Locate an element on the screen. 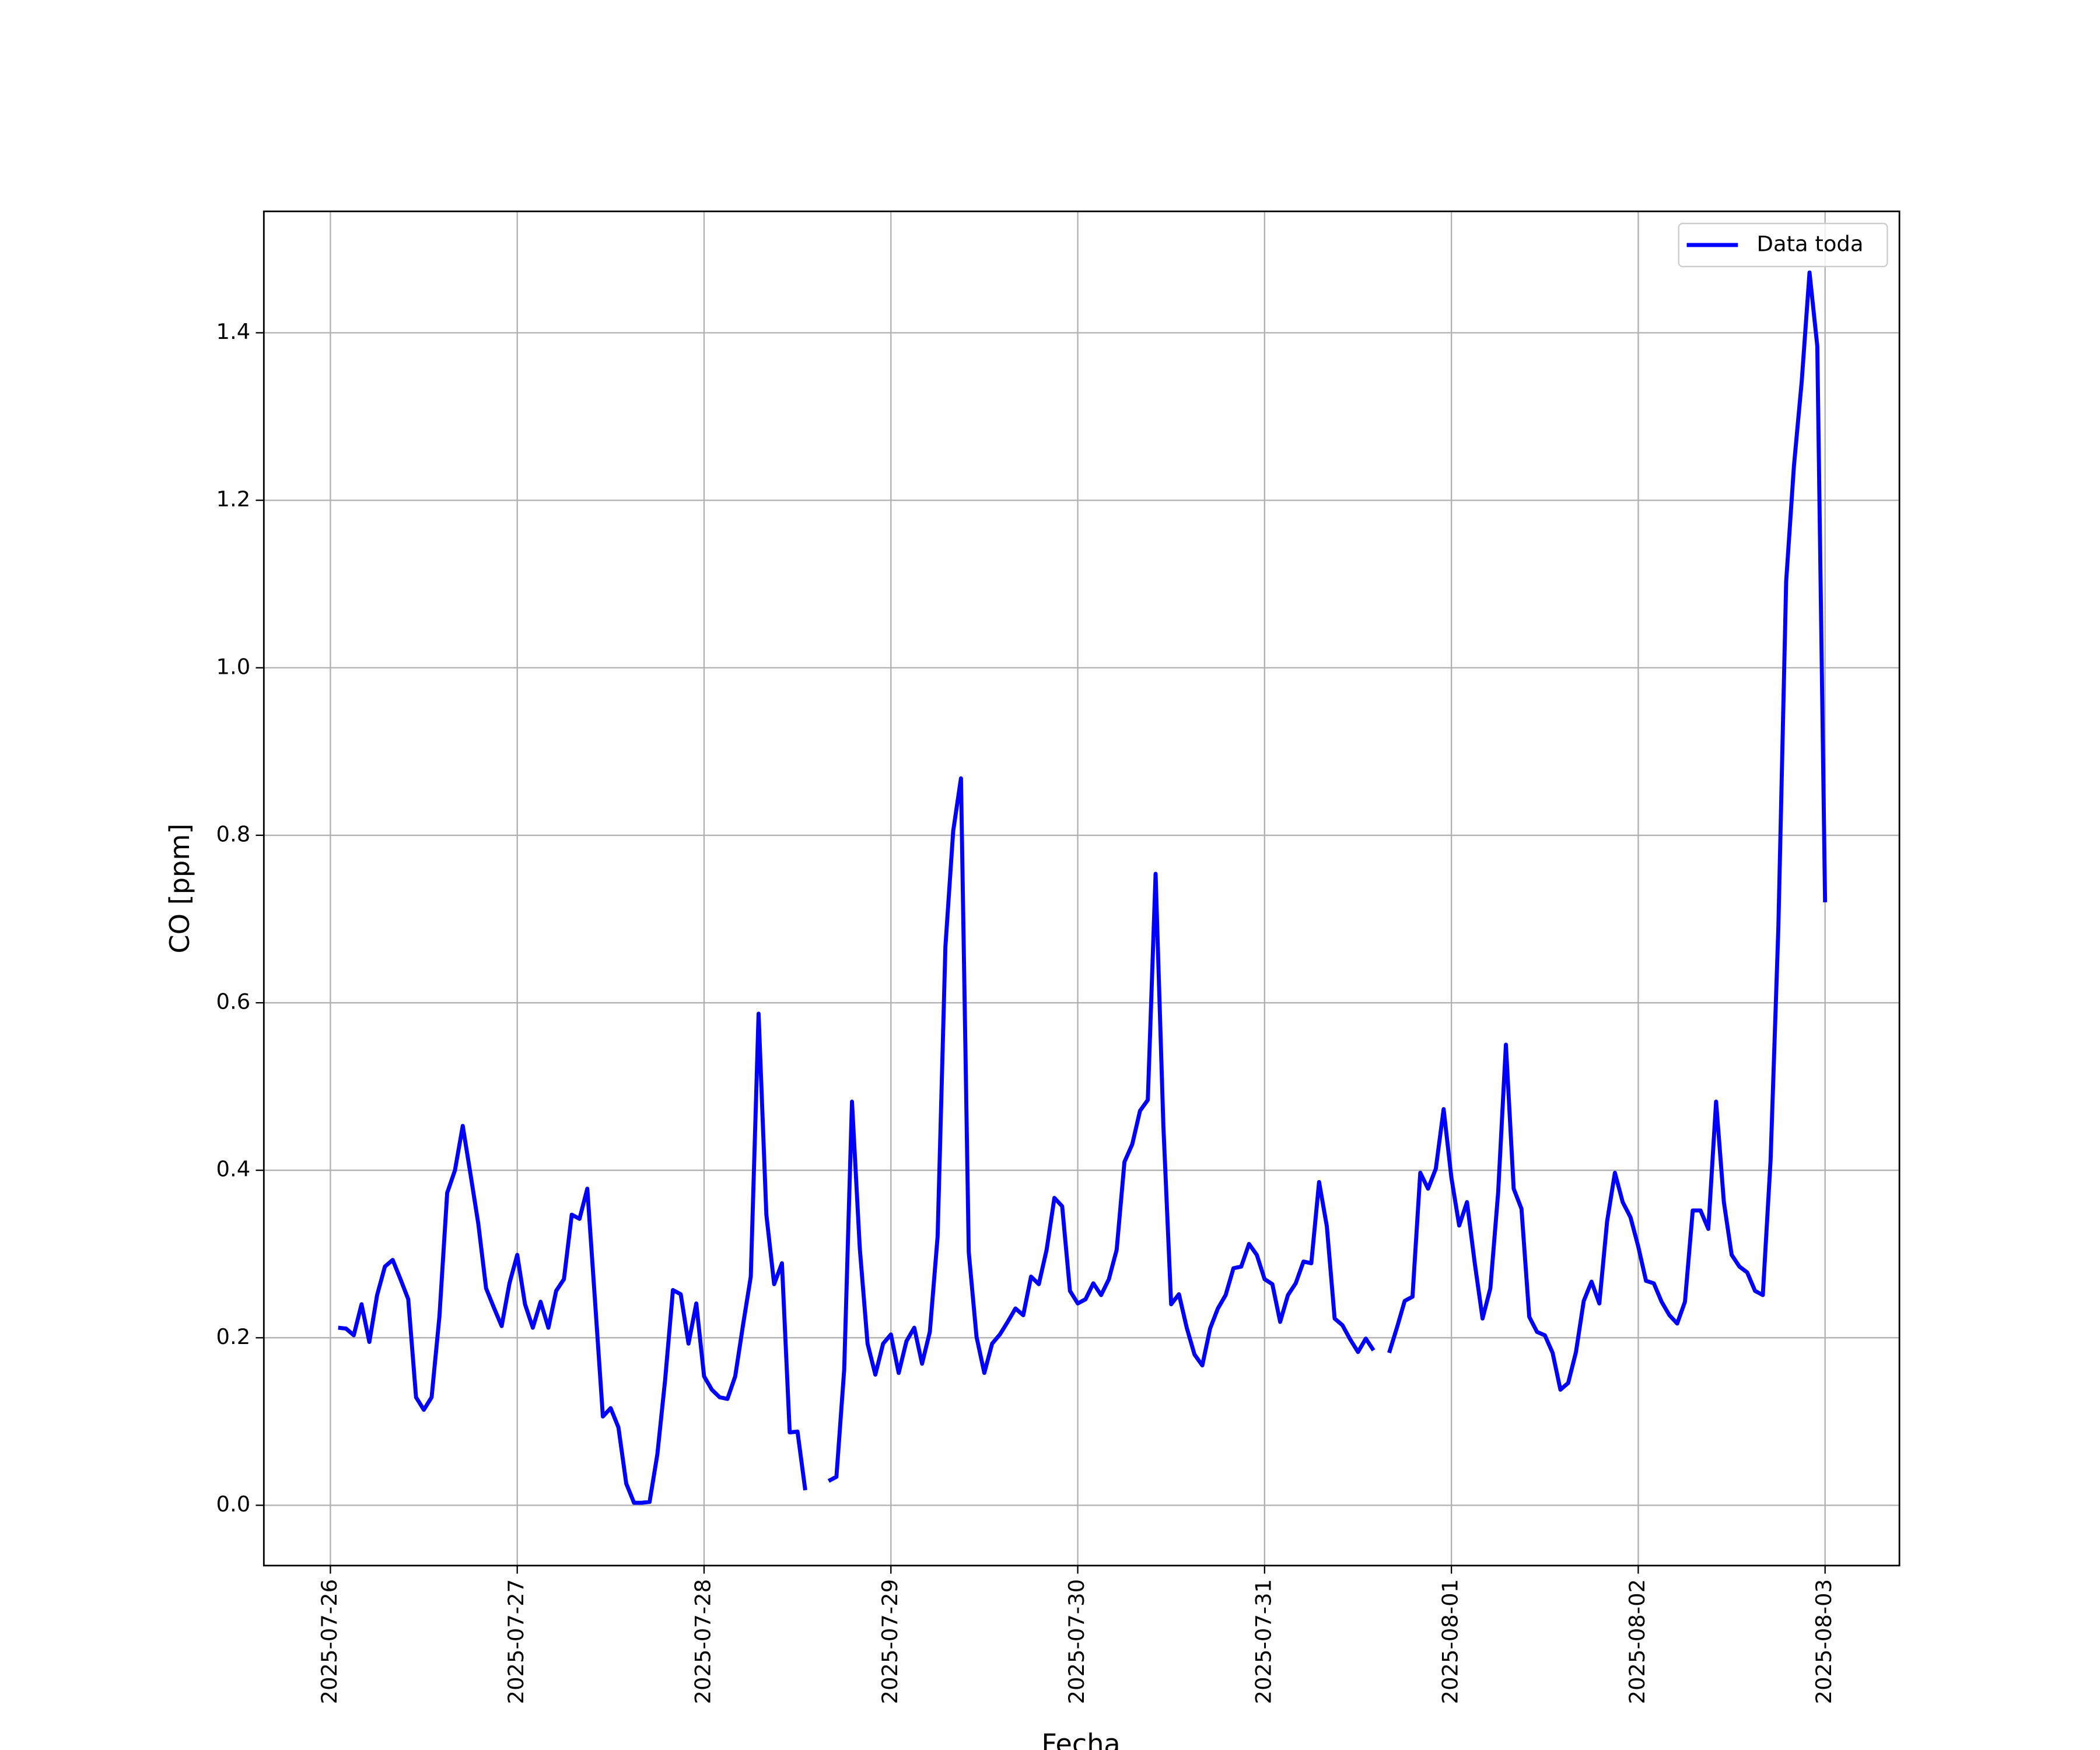  x-tick-label: 2025-07-30 is located at coordinates (1076, 1641).